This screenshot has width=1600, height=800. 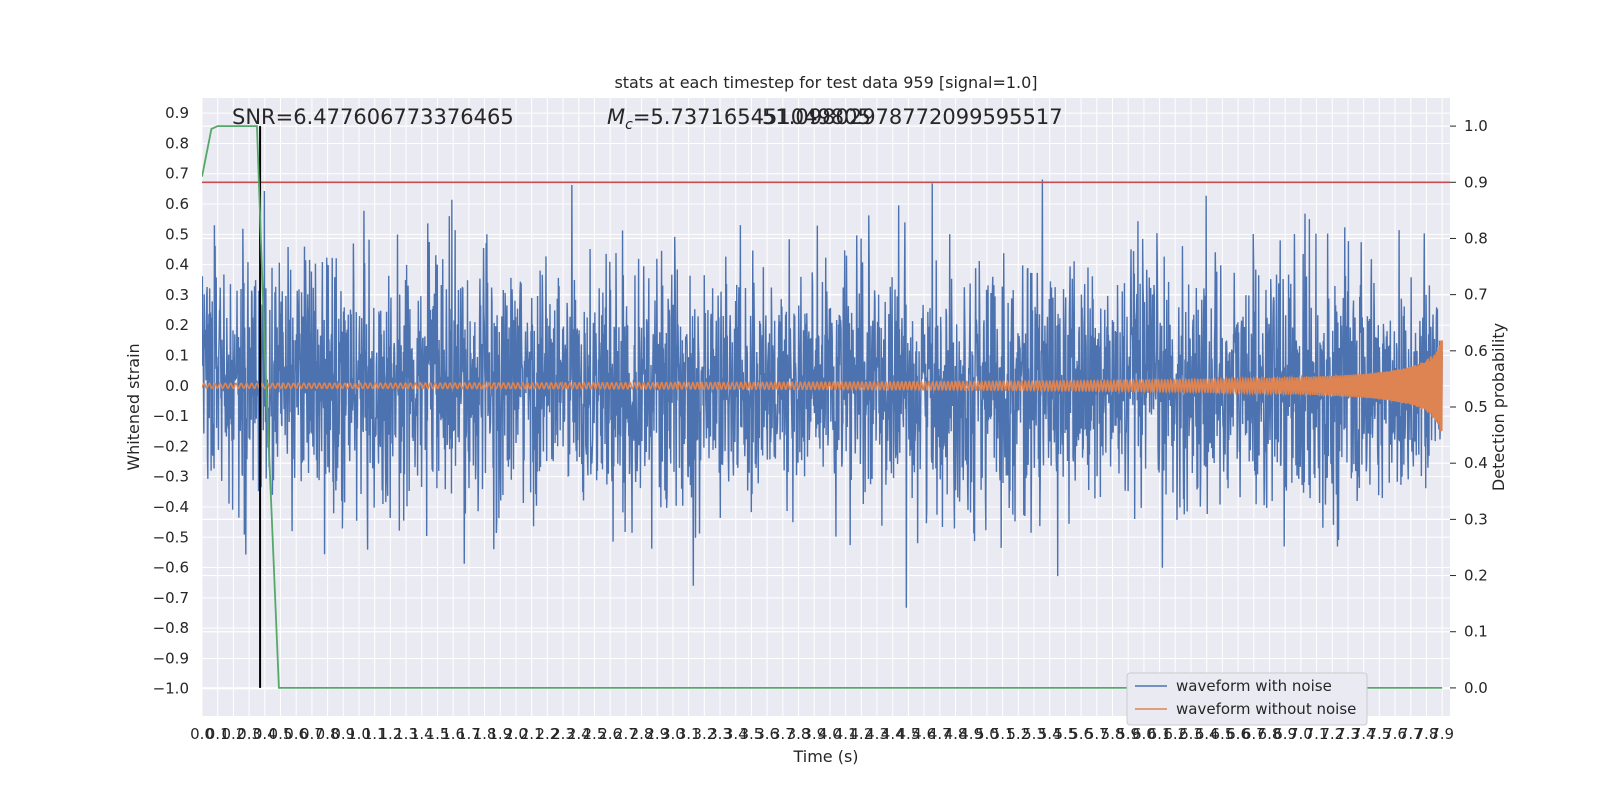 I want to click on x-tick-label: 4.2, so click(x=861, y=734).